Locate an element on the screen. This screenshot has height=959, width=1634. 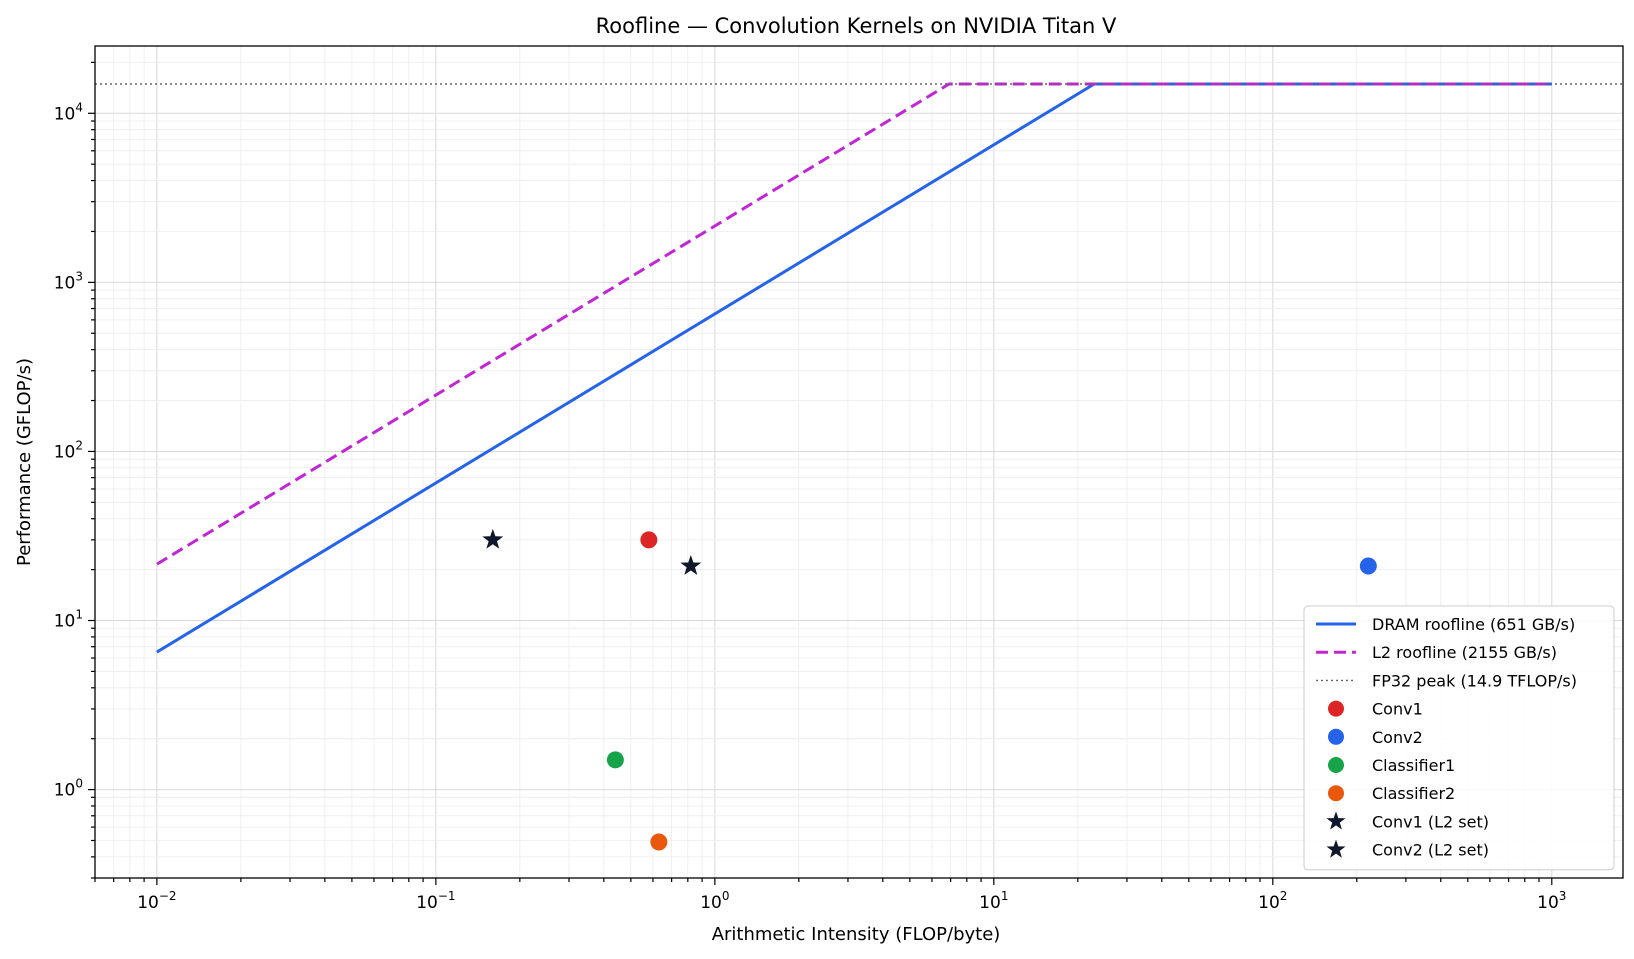
x-tick-label: 10² is located at coordinates (1272, 901).